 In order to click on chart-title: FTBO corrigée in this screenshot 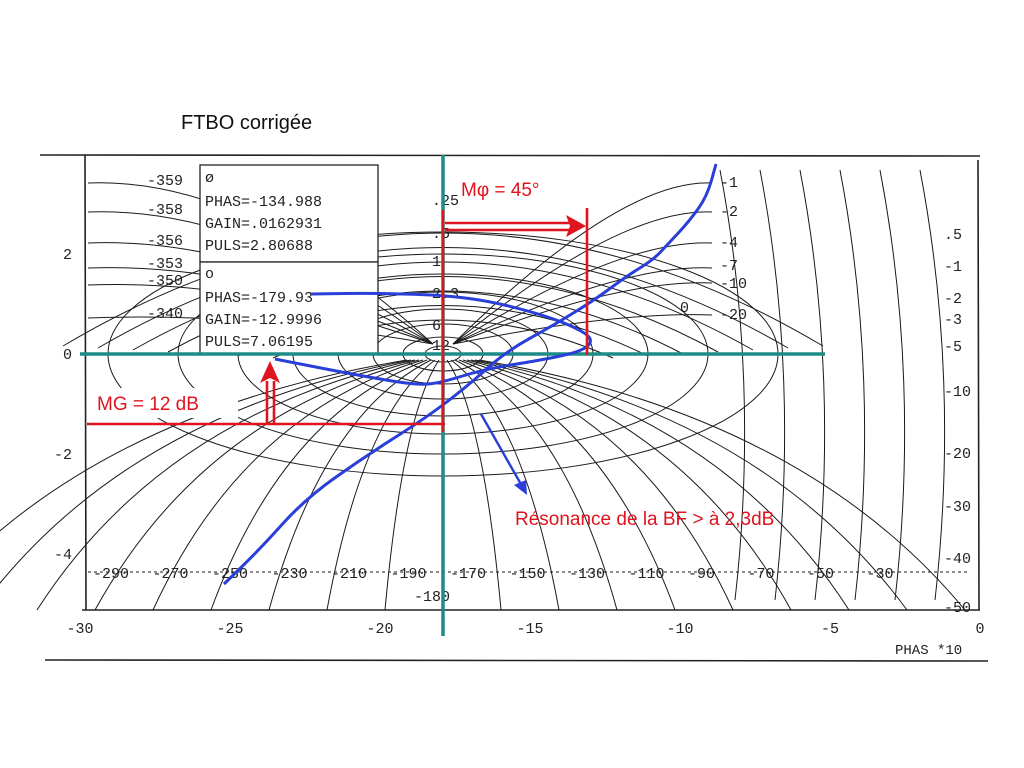, I will do `click(247, 123)`.